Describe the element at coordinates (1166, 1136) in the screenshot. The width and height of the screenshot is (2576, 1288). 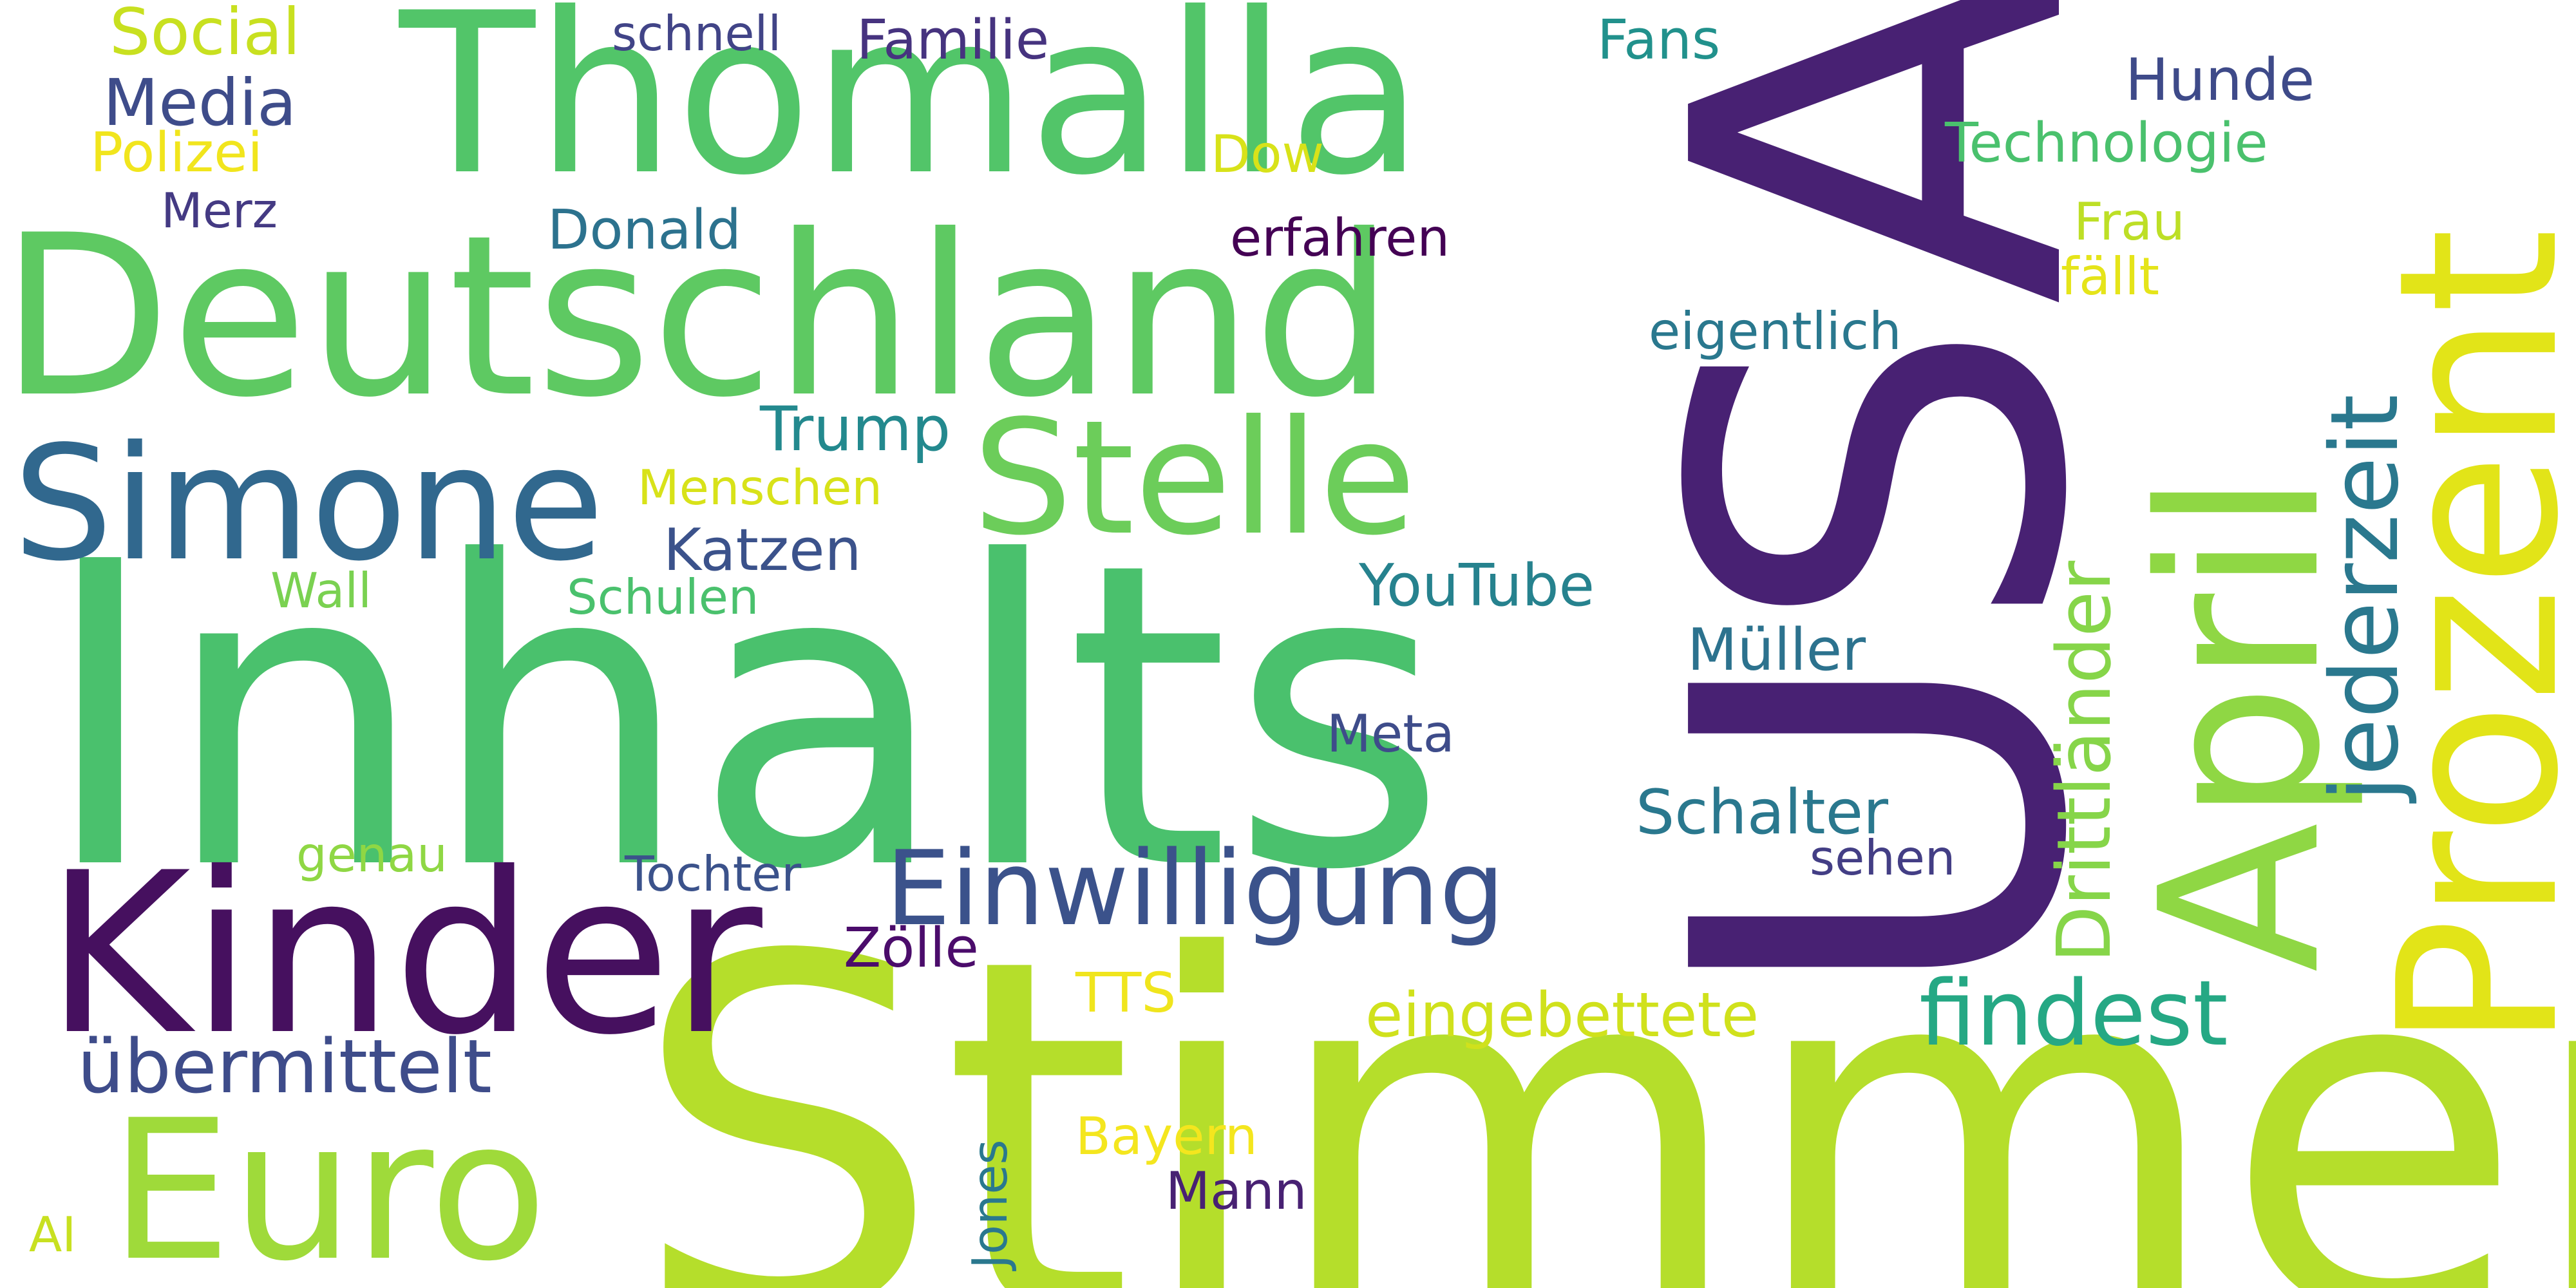
I see `word-bayern: Bayern` at that location.